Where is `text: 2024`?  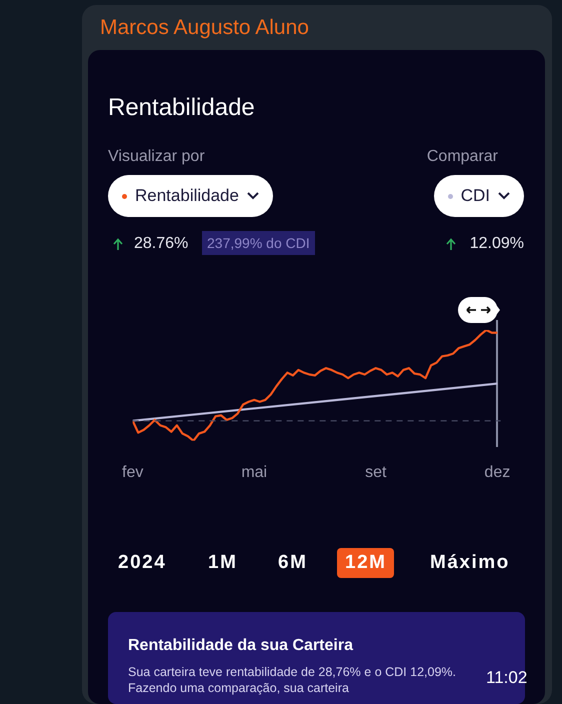
text: 2024 is located at coordinates (142, 563).